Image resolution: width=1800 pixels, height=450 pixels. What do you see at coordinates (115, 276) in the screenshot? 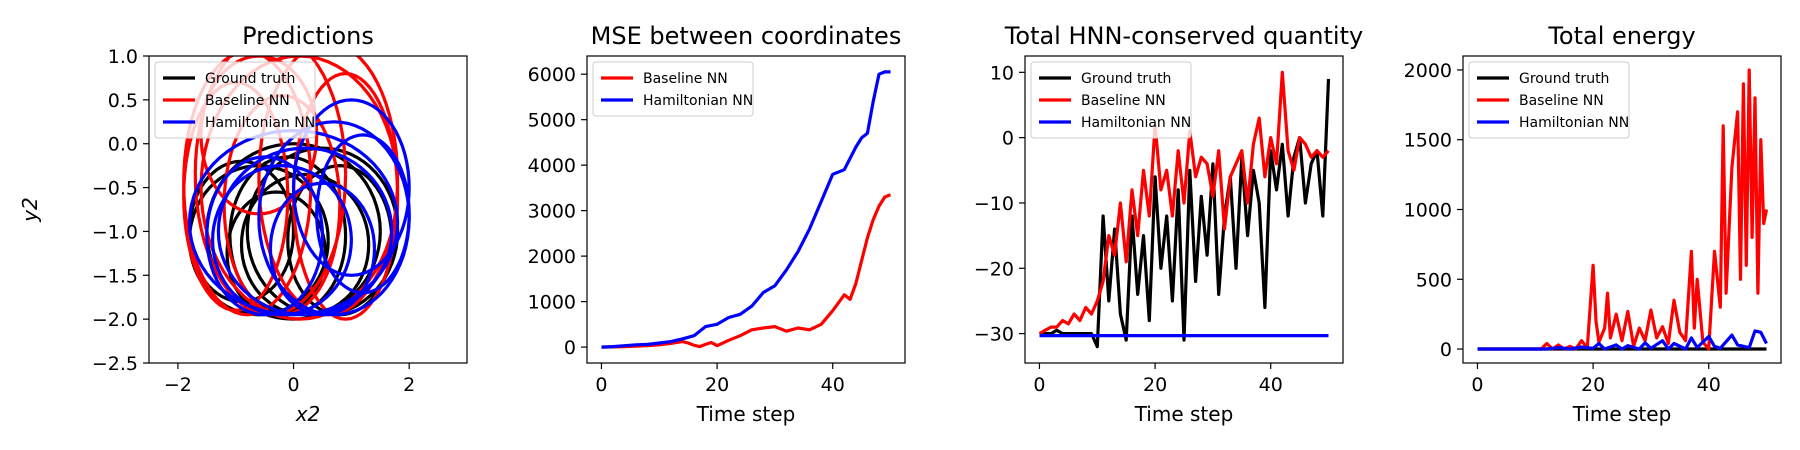
I see `y-tick-label: −1.5` at bounding box center [115, 276].